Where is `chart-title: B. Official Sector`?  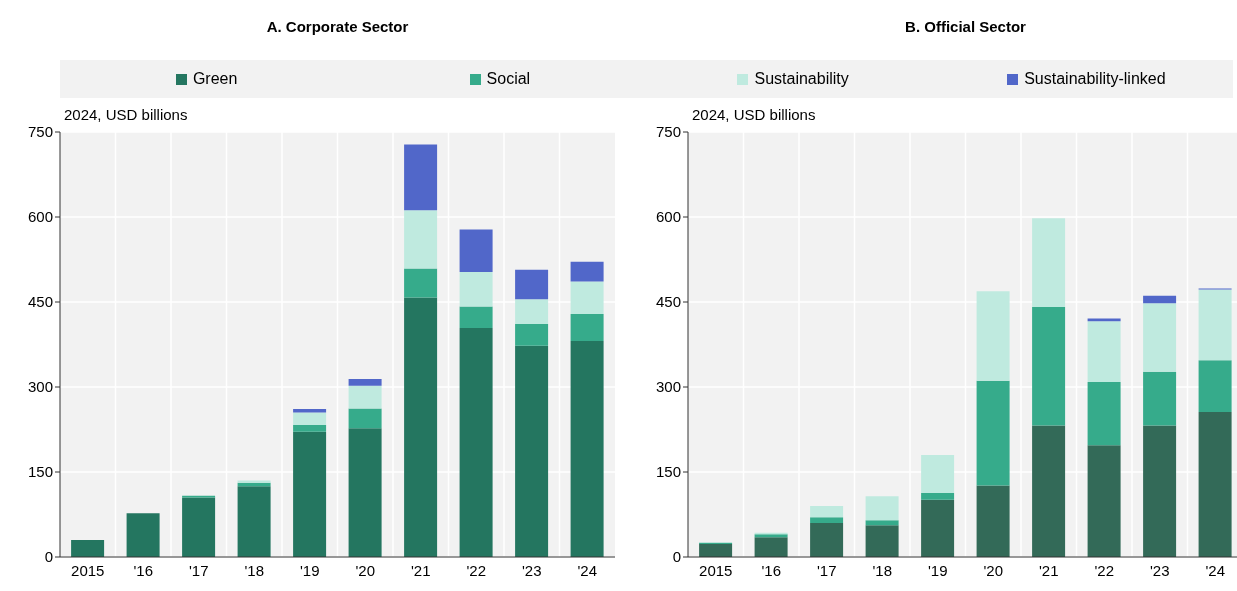 chart-title: B. Official Sector is located at coordinates (965, 26).